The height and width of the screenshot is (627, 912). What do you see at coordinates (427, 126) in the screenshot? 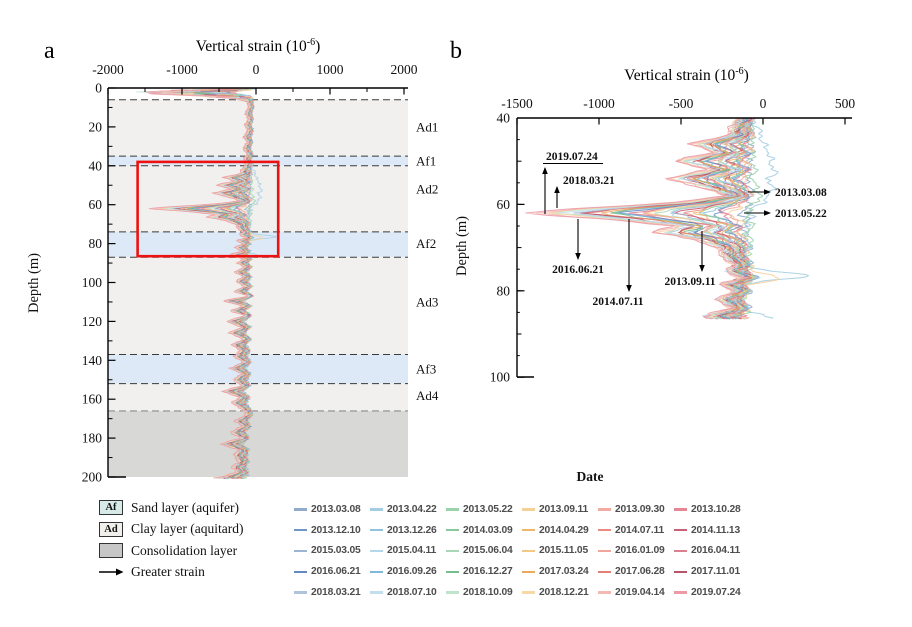
I see `svg-text: Ad1` at bounding box center [427, 126].